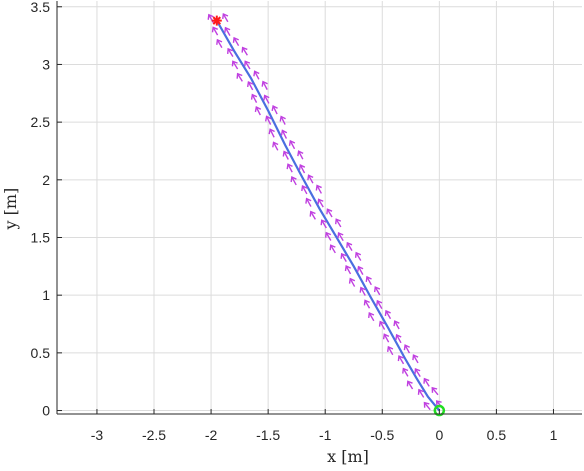 This screenshot has height=471, width=584. I want to click on x-tick-label: 0, so click(439, 435).